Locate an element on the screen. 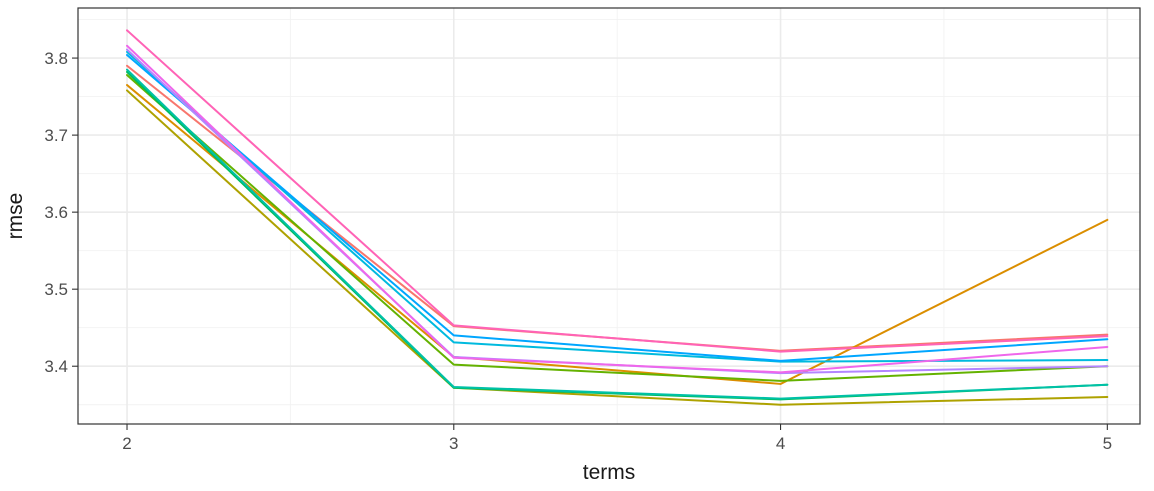 Image resolution: width=1154 pixels, height=491 pixels. x-tick-label: 4 is located at coordinates (780, 443).